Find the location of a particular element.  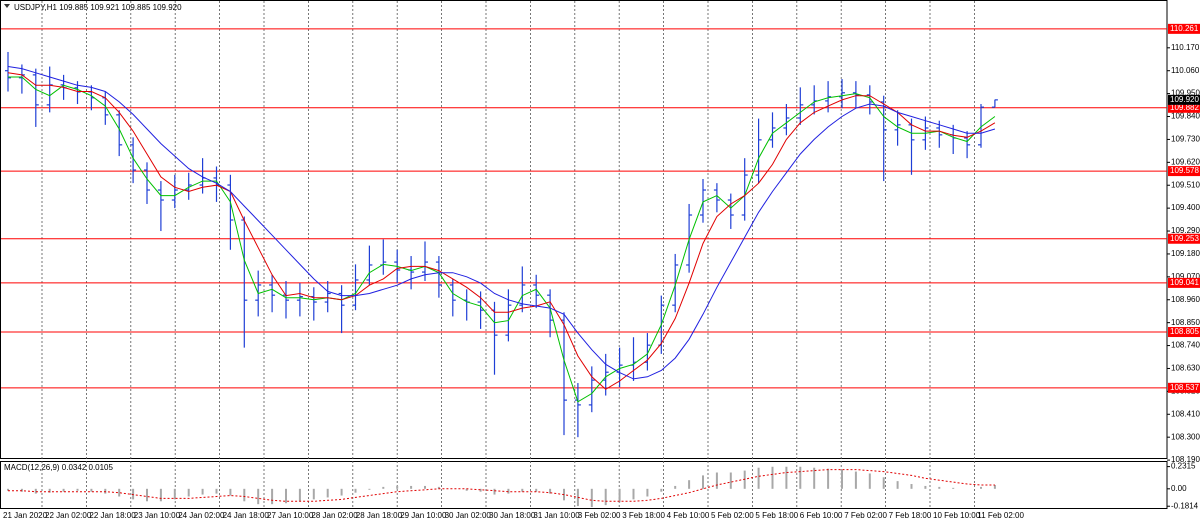

y-tick-label: 108.410 is located at coordinates (1185, 413).